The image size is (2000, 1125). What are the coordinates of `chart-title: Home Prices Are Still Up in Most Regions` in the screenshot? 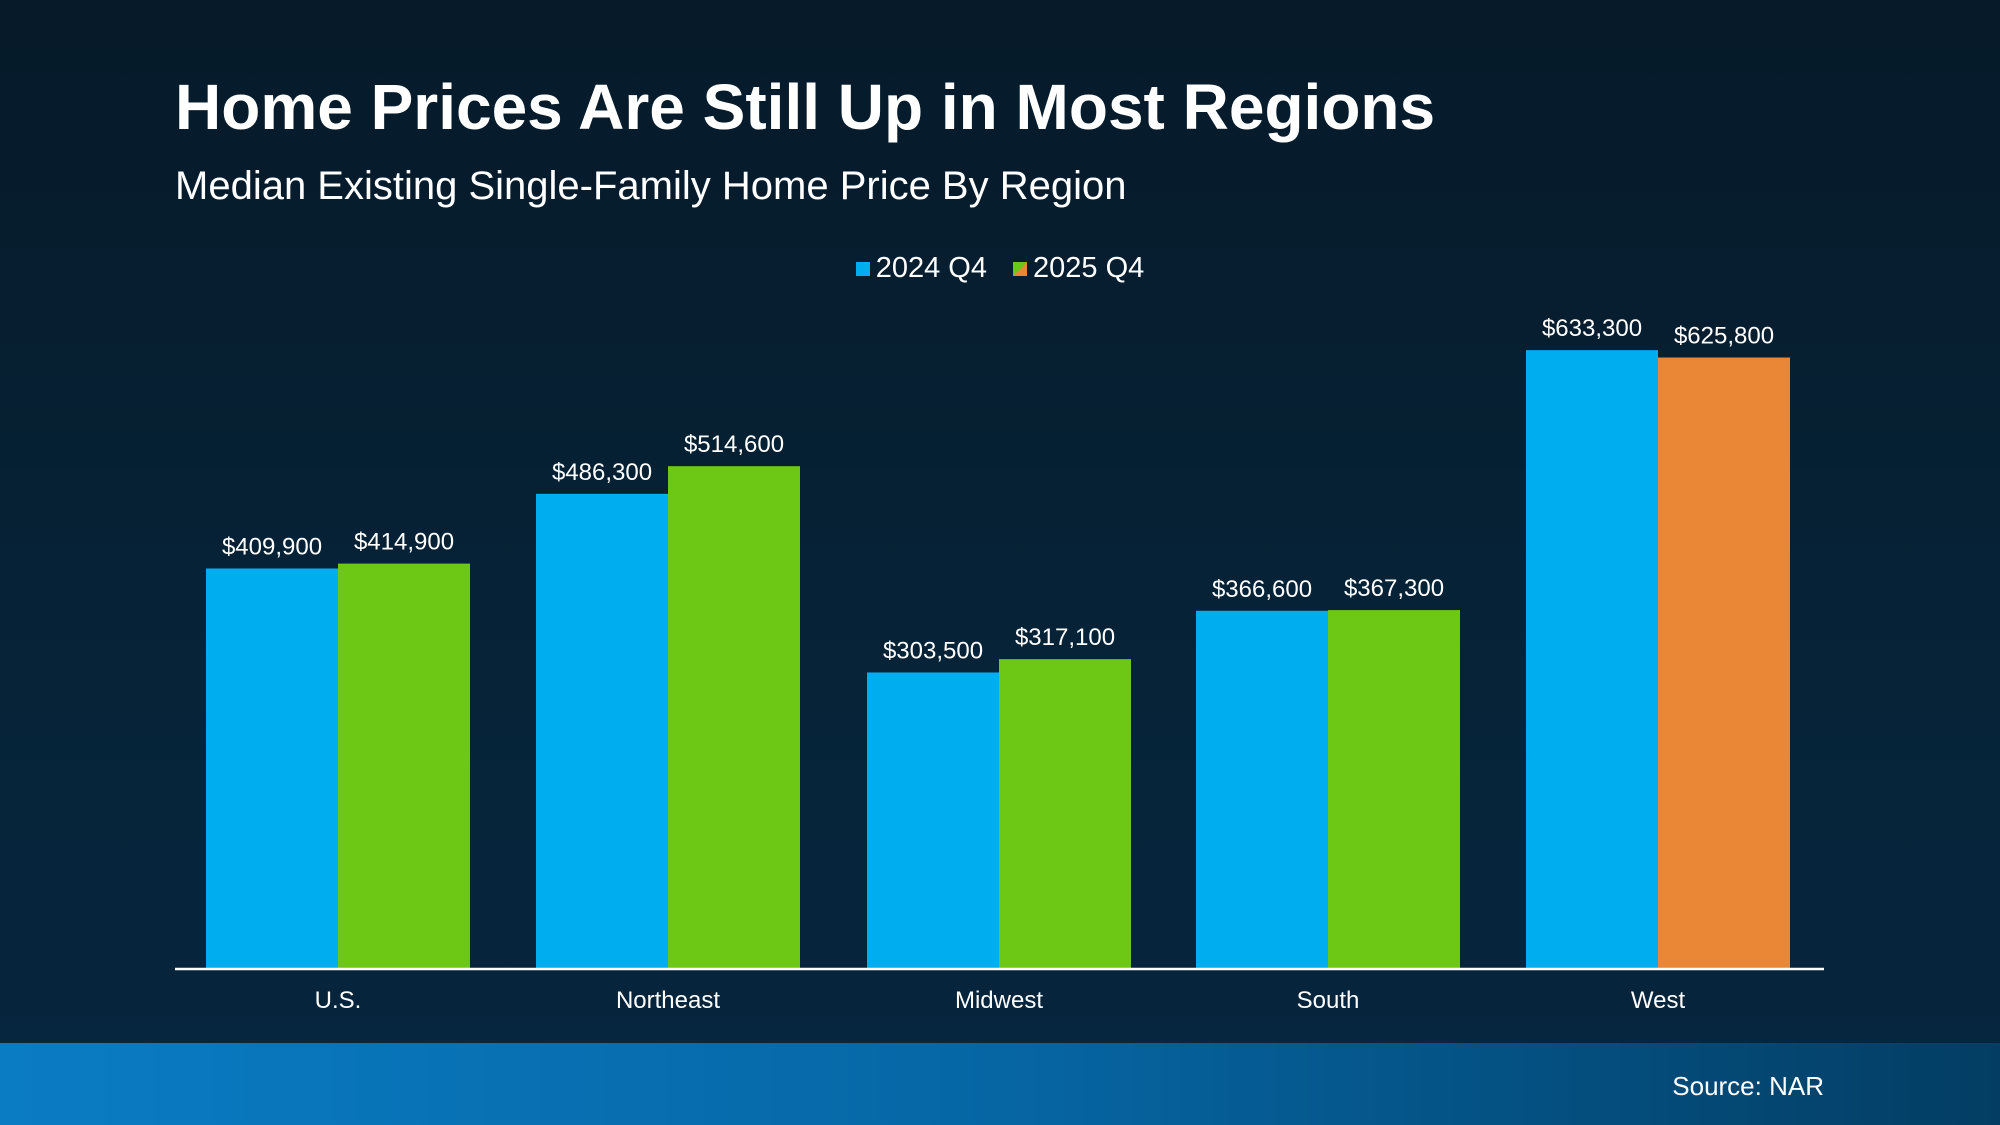 It's located at (805, 107).